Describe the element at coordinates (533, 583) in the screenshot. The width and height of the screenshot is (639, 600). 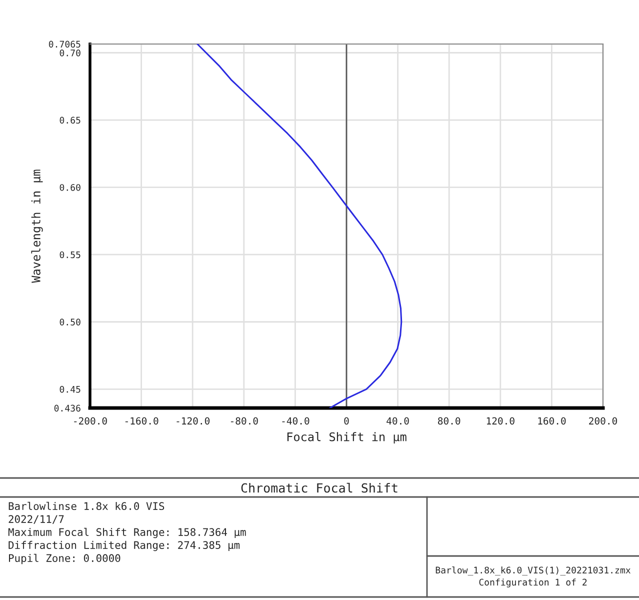
I see `text: Configuration 1 of 2` at that location.